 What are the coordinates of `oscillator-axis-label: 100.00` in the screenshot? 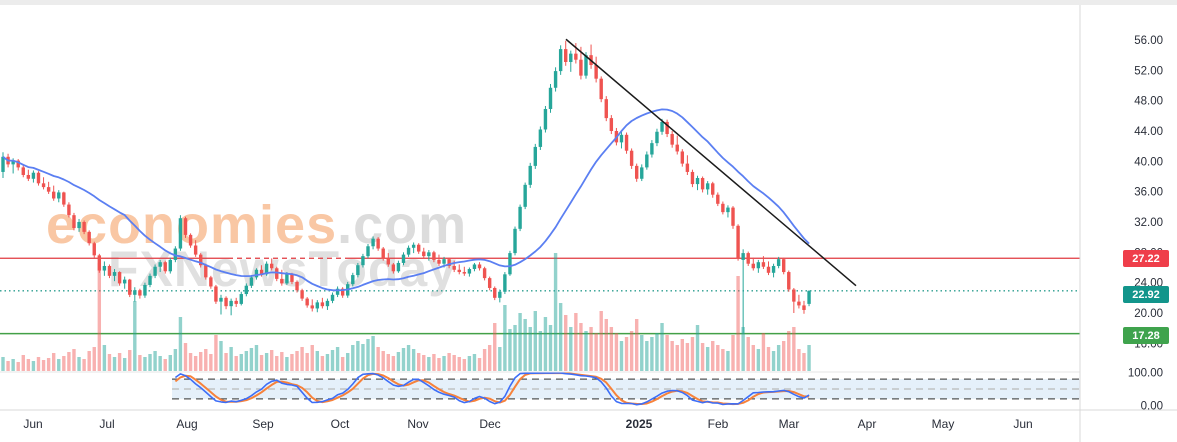 It's located at (1145, 374).